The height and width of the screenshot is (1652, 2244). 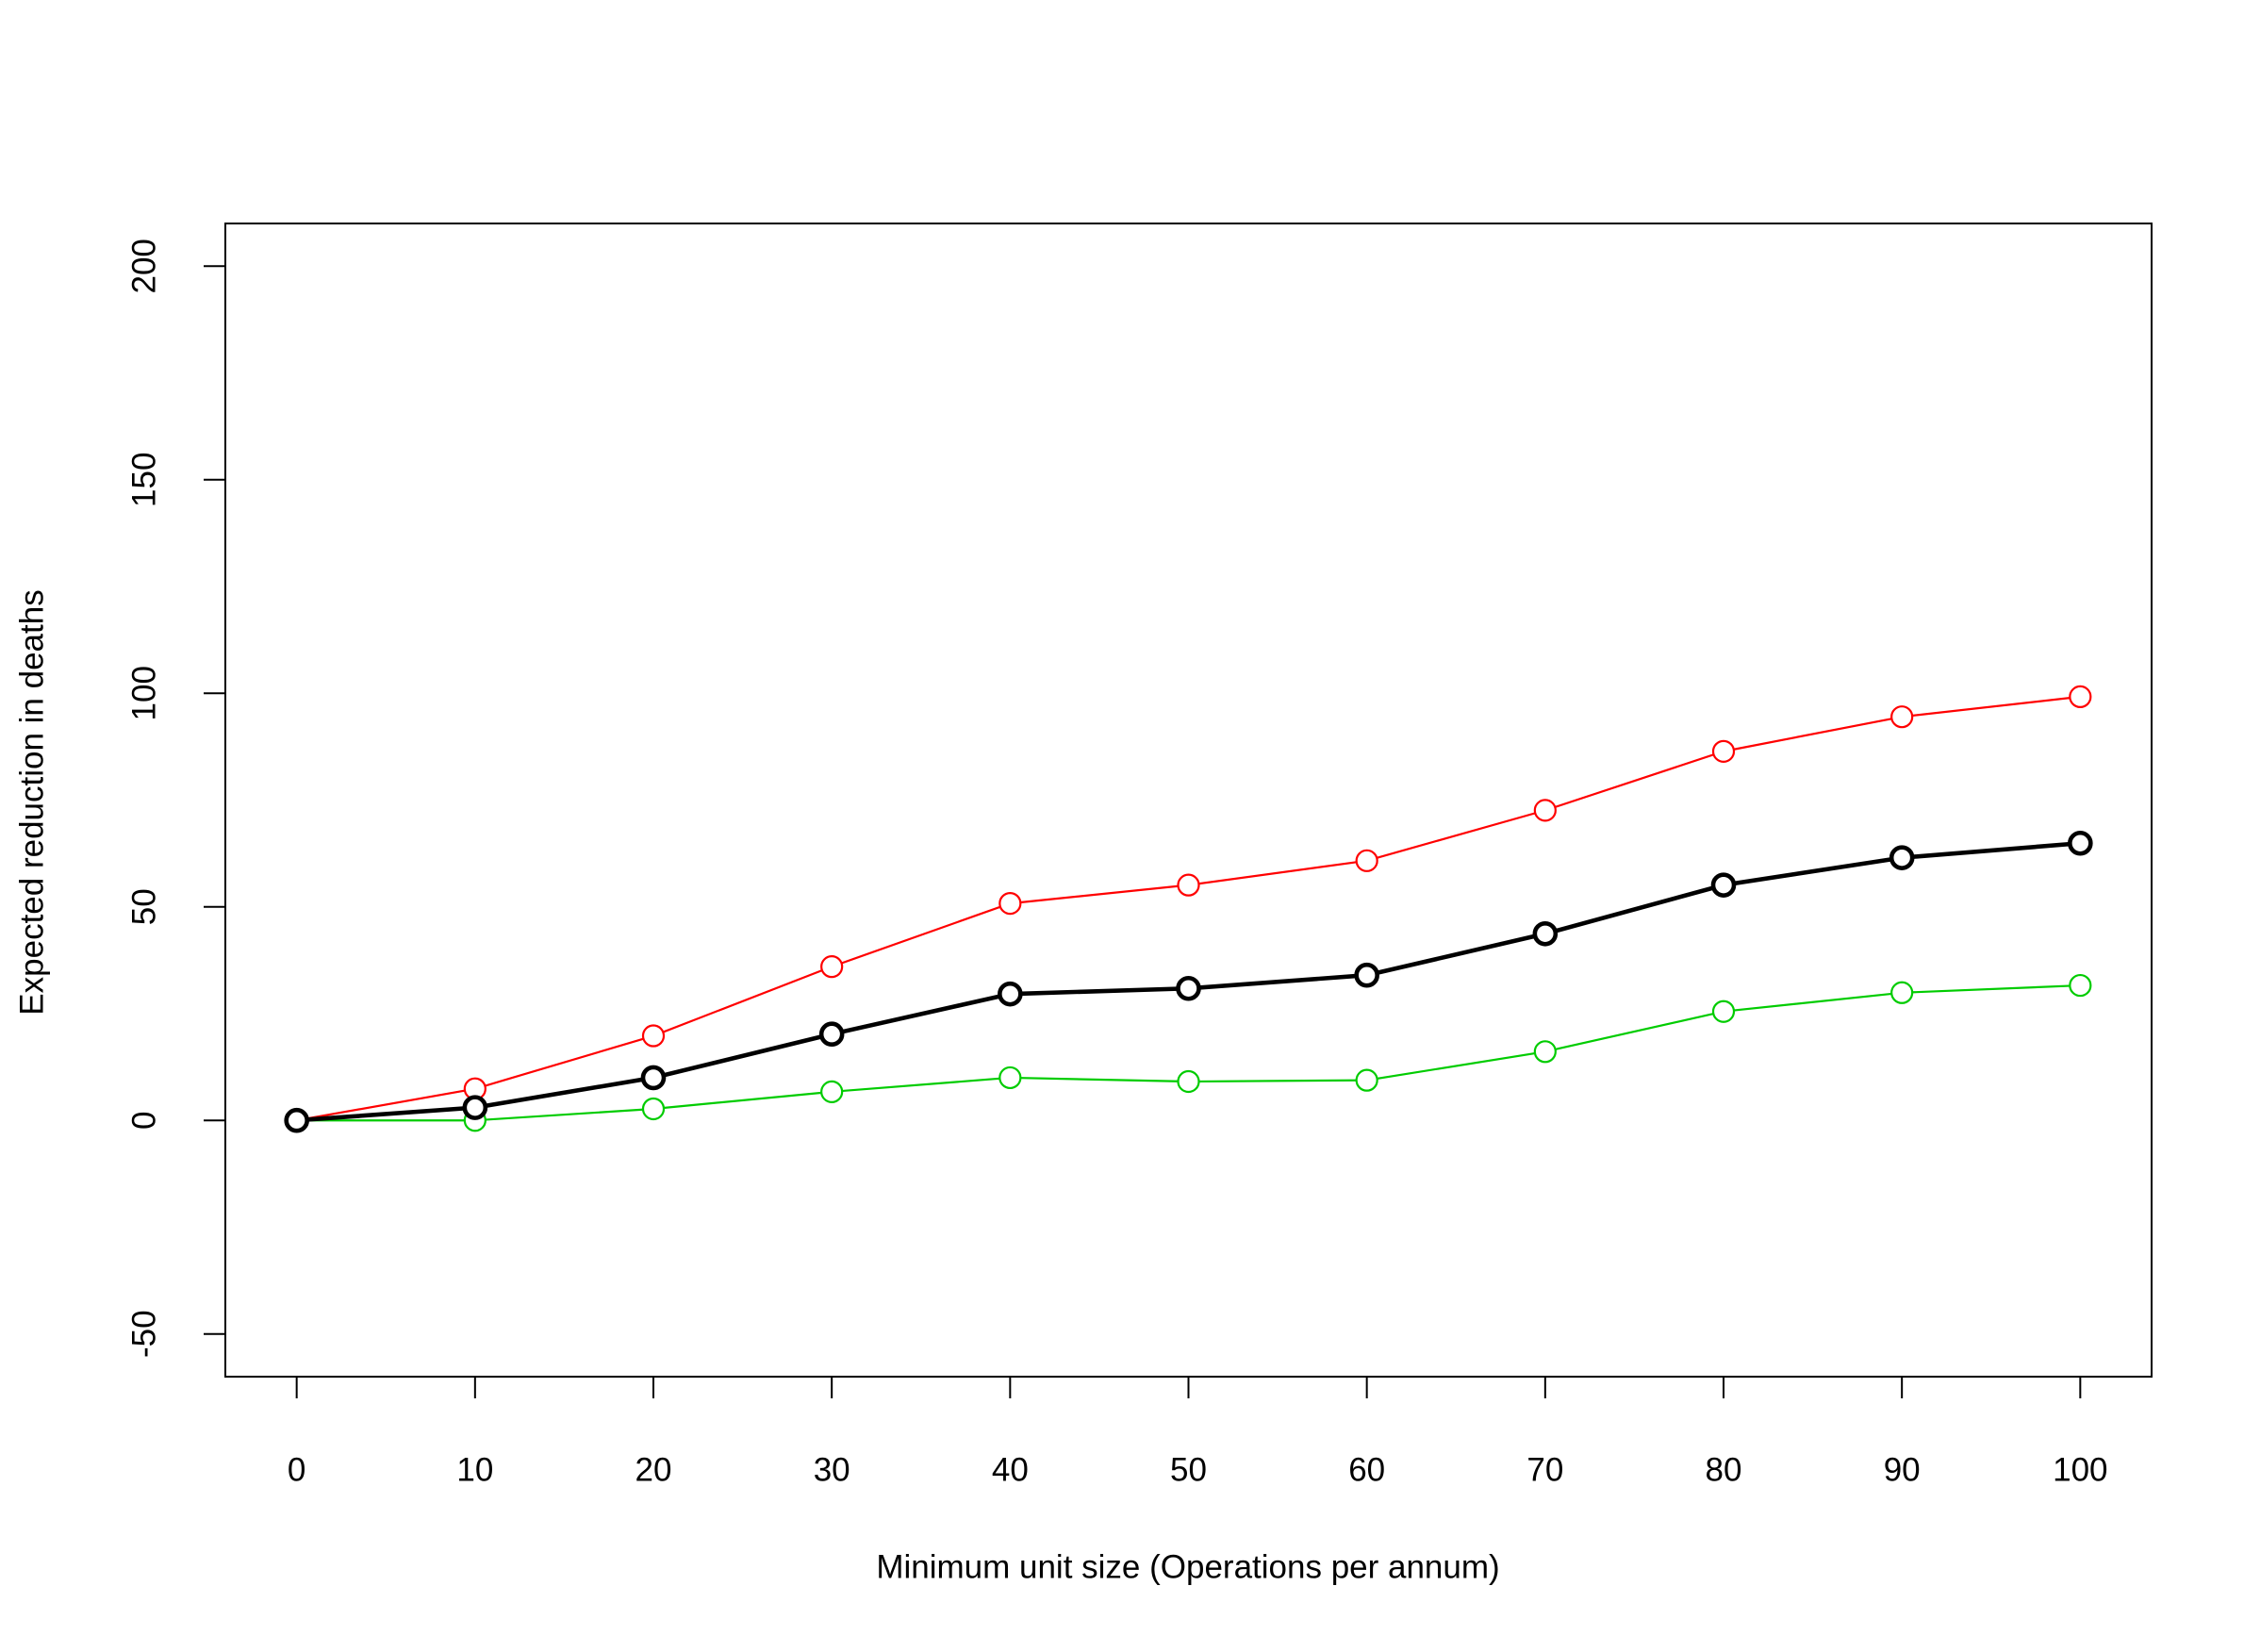 I want to click on y-tick-label: 150, so click(x=143, y=480).